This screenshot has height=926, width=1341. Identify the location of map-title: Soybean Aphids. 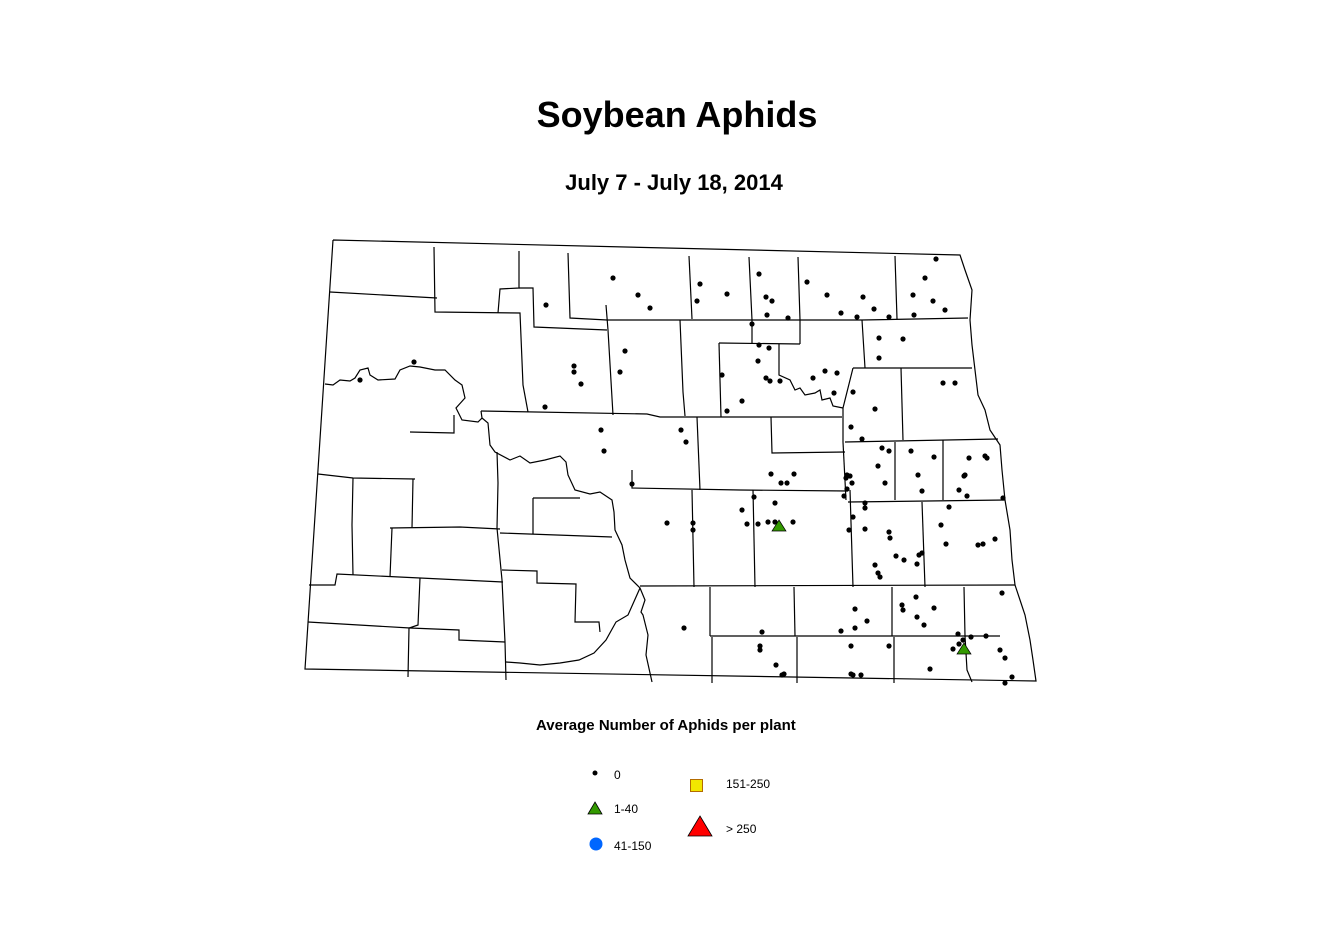
(677, 114).